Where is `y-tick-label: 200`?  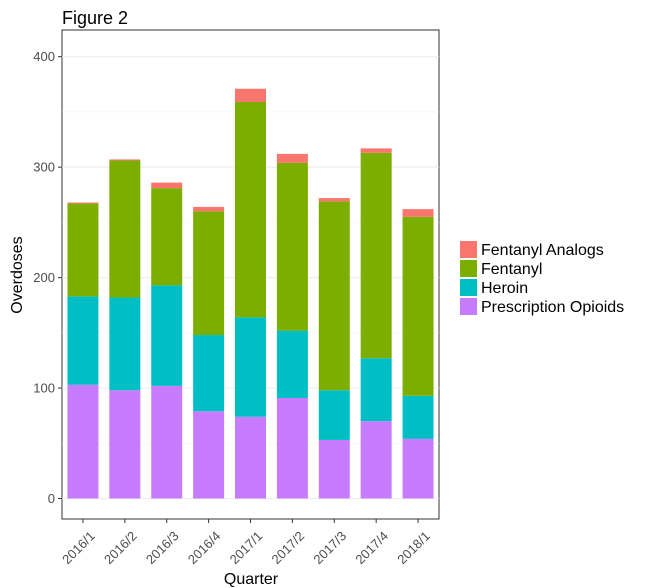
y-tick-label: 200 is located at coordinates (44, 277).